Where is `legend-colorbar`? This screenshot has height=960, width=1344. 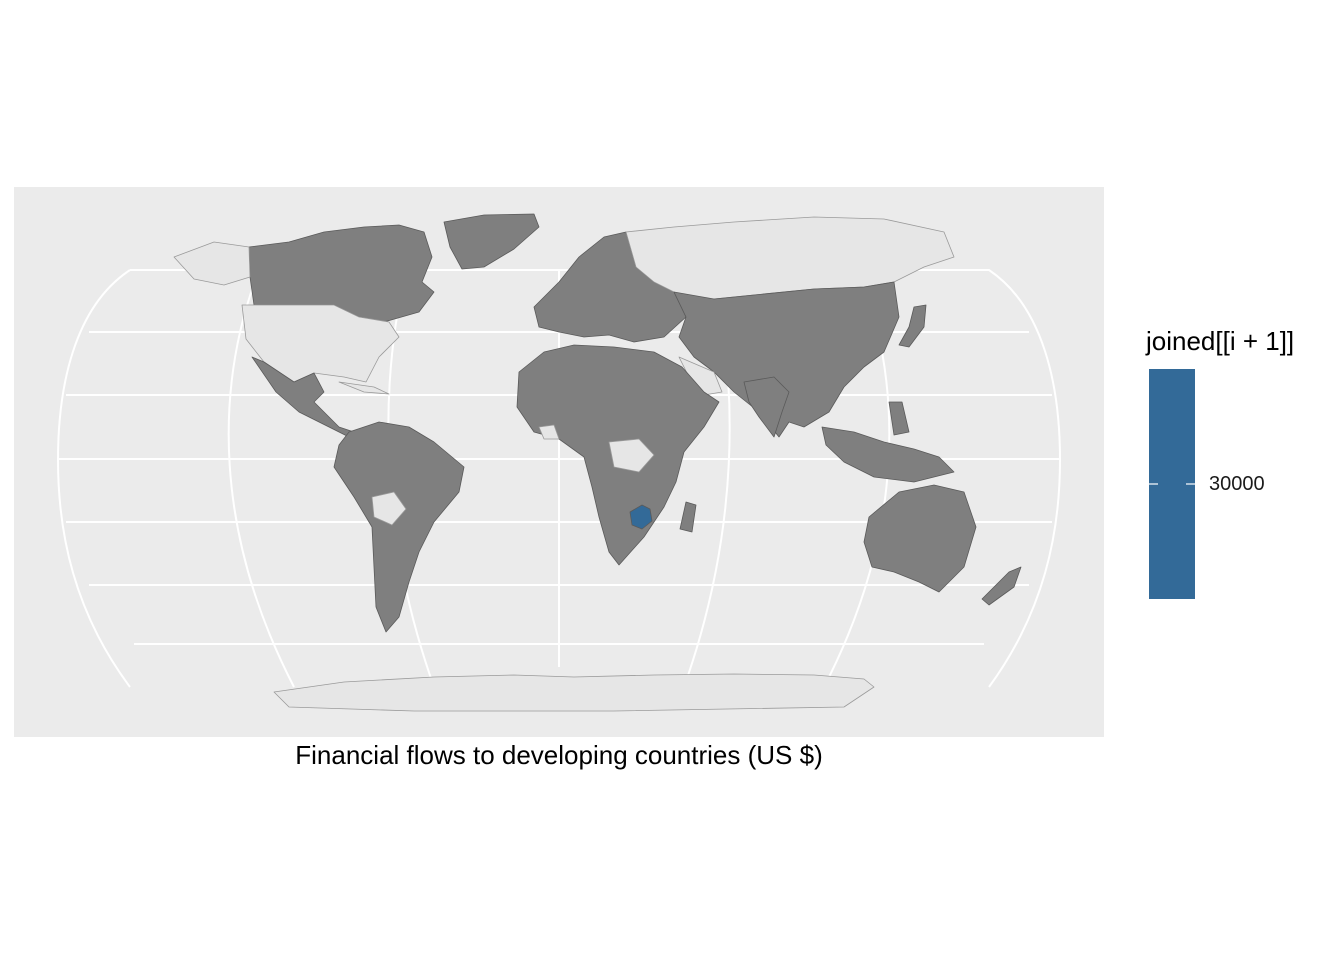
legend-colorbar is located at coordinates (1172, 484).